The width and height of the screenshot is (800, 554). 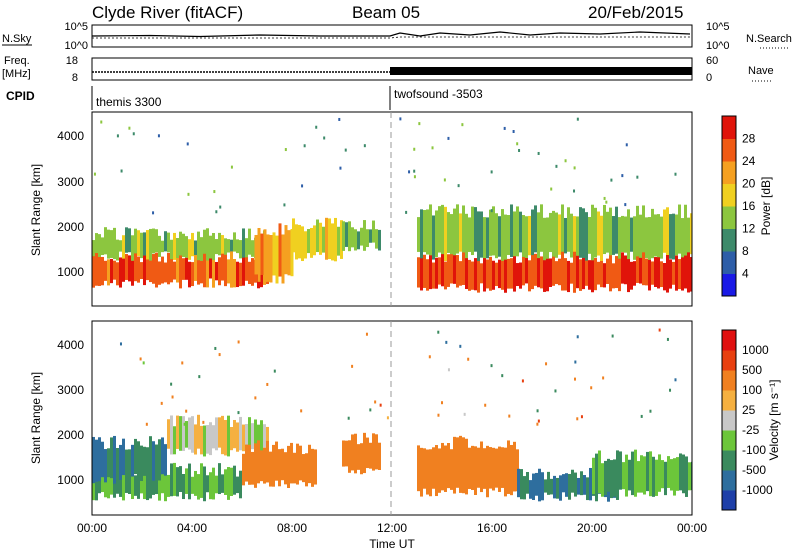 I want to click on velocity-colorbar-label: 25, so click(x=749, y=410).